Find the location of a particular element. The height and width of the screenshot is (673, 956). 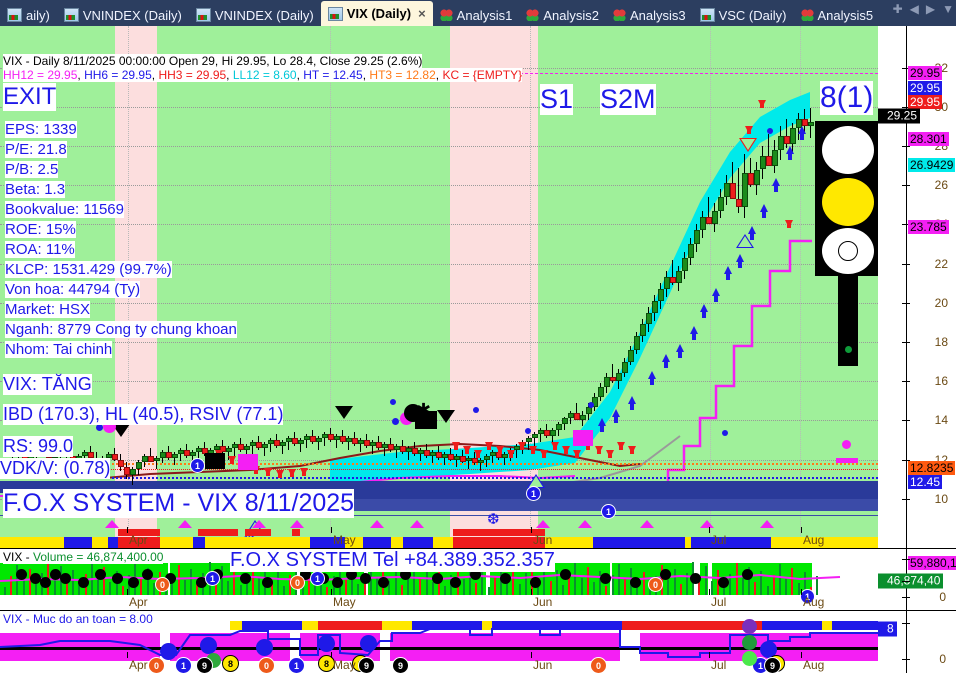

volume-y-axis: 59,880,15 46,874,400 is located at coordinates (917, 579).